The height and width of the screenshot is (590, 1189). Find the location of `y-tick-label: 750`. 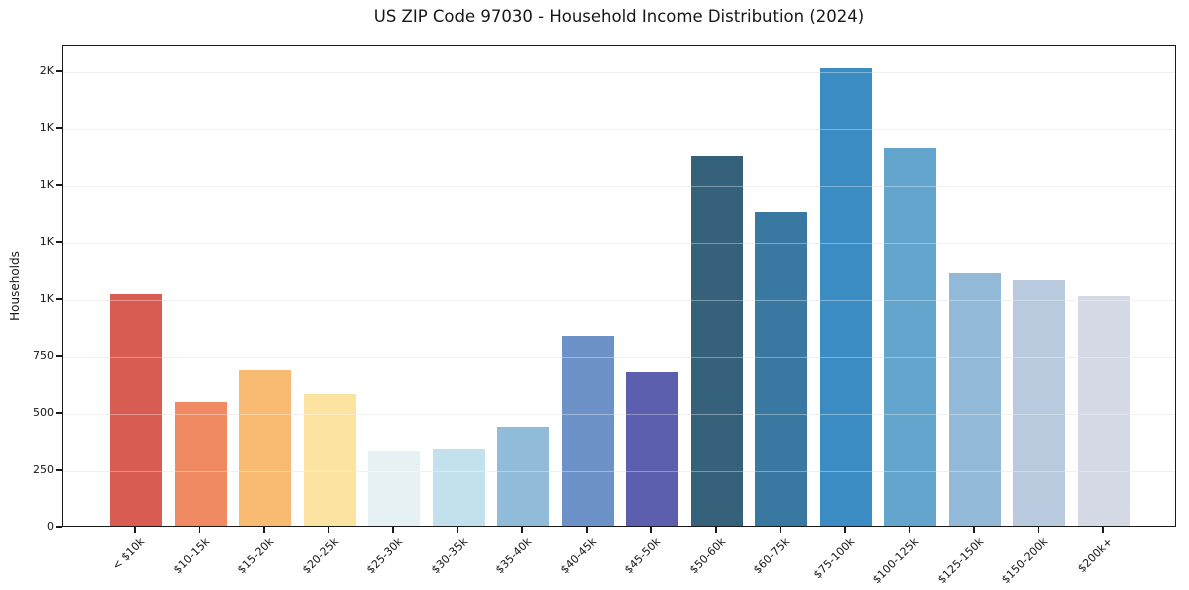

y-tick-label: 750 is located at coordinates (43, 356).